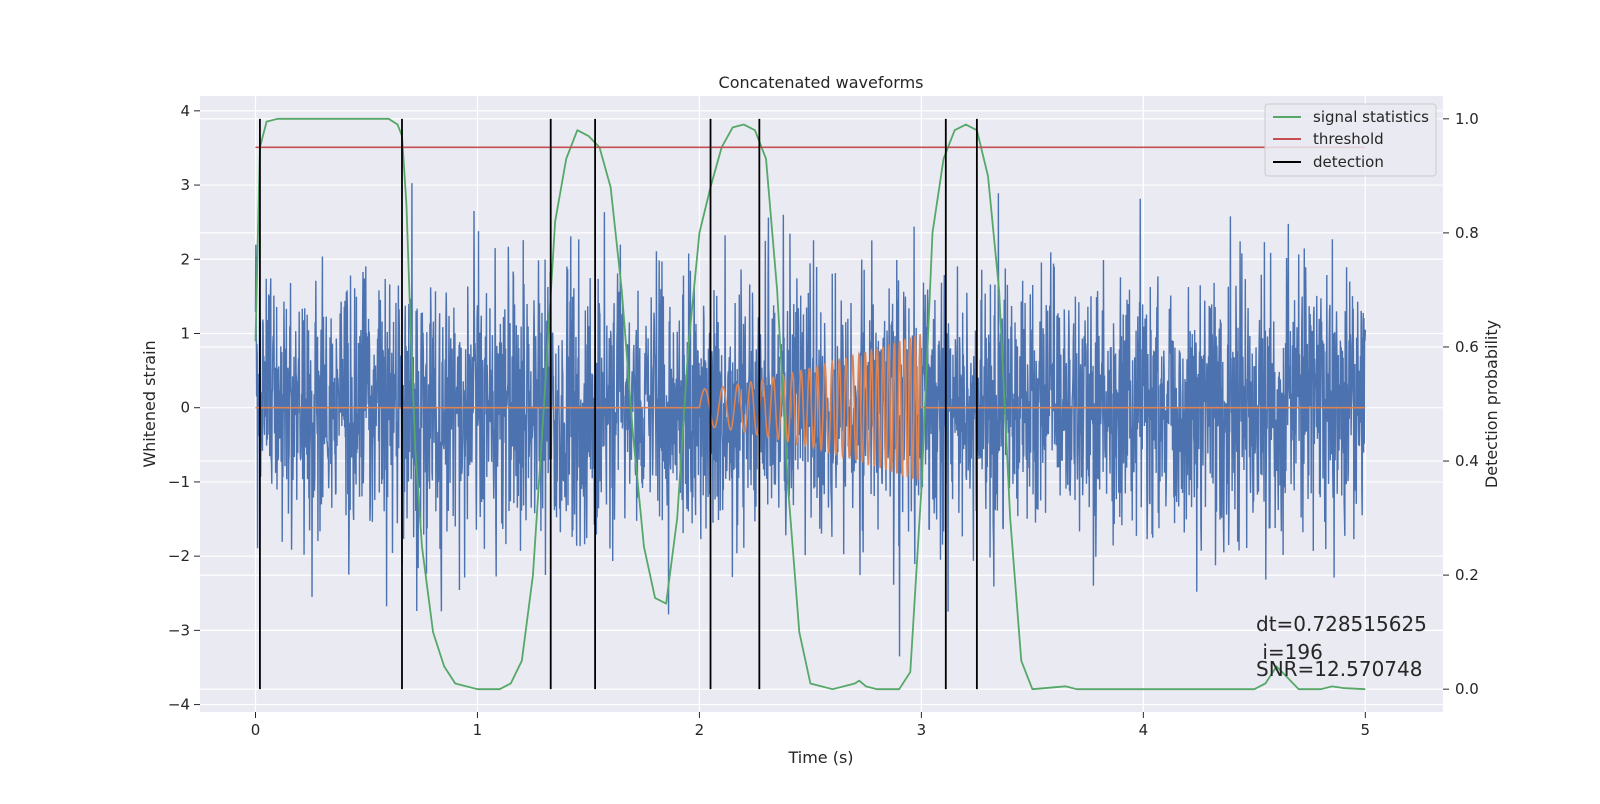 The image size is (1600, 804). What do you see at coordinates (1467, 689) in the screenshot?
I see `y-tick-label-right: 0.0` at bounding box center [1467, 689].